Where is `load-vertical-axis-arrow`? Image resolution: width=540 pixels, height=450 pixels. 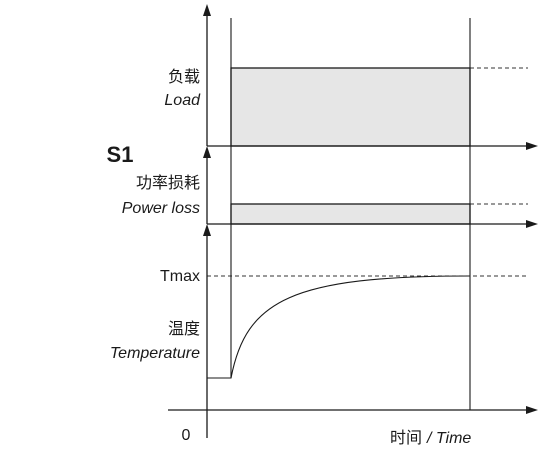 load-vertical-axis-arrow is located at coordinates (207, 10).